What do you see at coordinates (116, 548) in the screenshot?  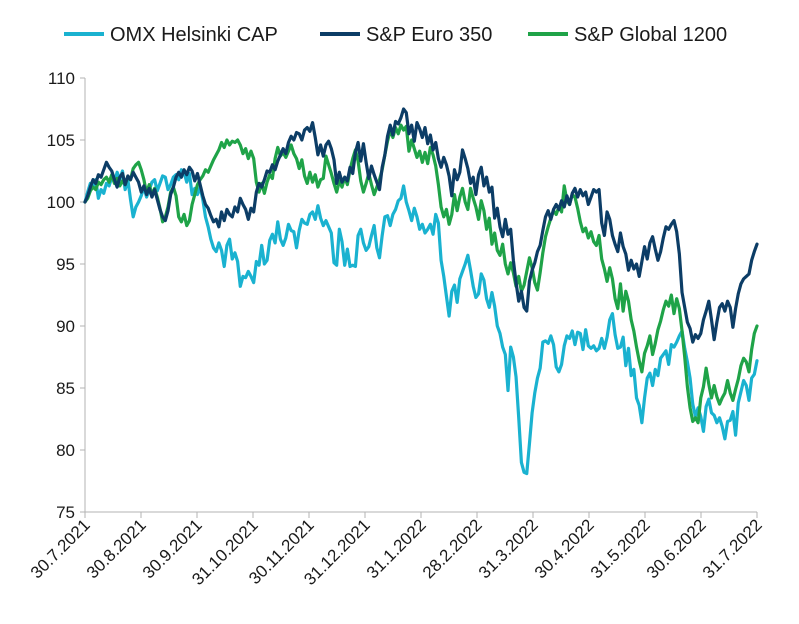 I see `x-tick-label: 30.8.2021` at bounding box center [116, 548].